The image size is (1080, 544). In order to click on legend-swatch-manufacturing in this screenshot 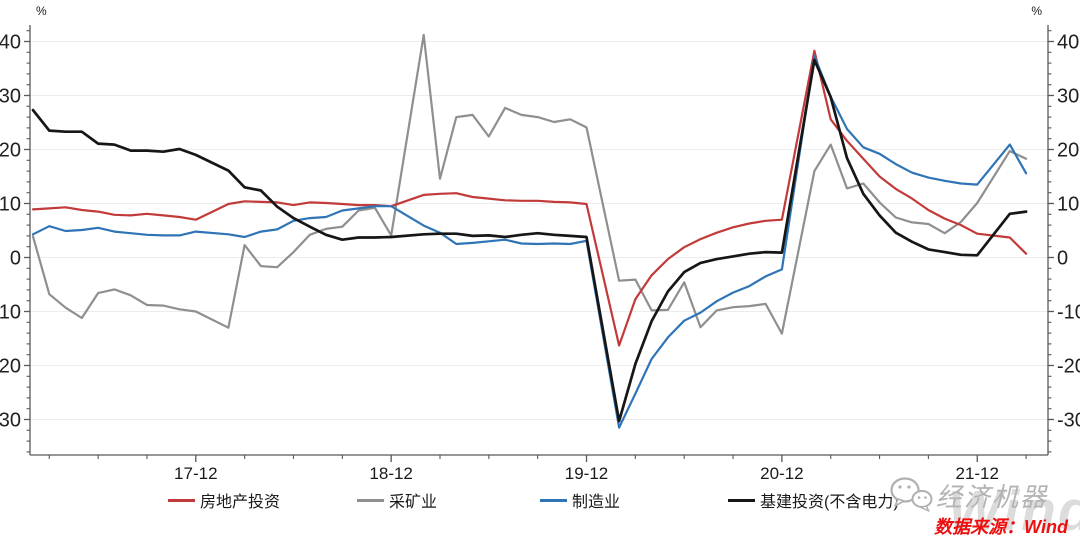, I will do `click(553, 500)`.